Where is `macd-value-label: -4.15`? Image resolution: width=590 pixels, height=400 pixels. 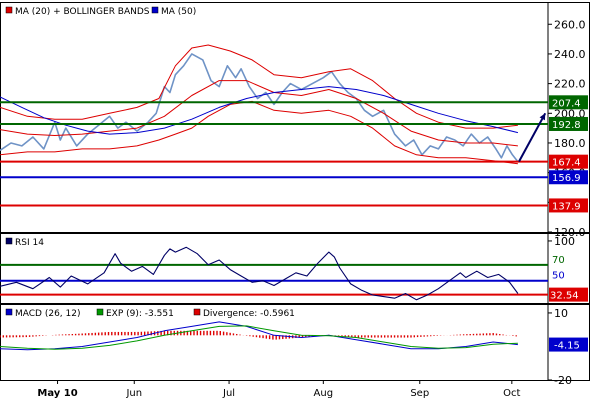
macd-value-label: -4.15 is located at coordinates (567, 346).